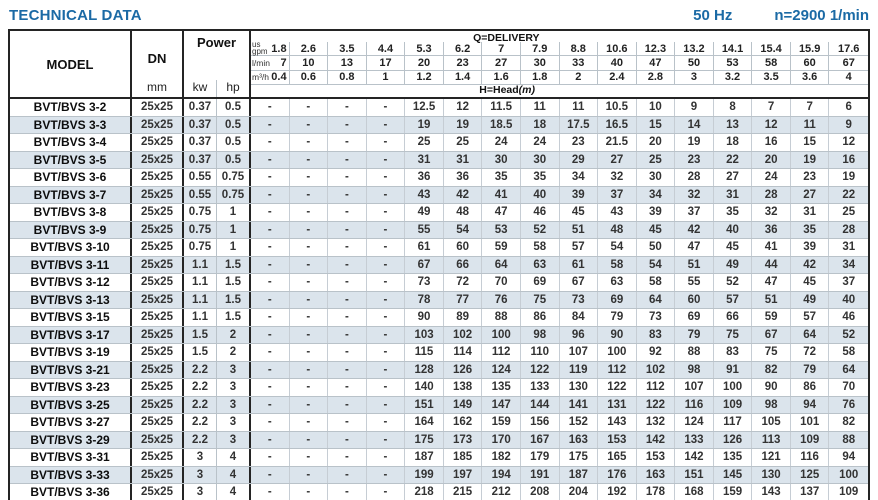 The height and width of the screenshot is (500, 878). I want to click on head-value-cell: 96, so click(579, 334).